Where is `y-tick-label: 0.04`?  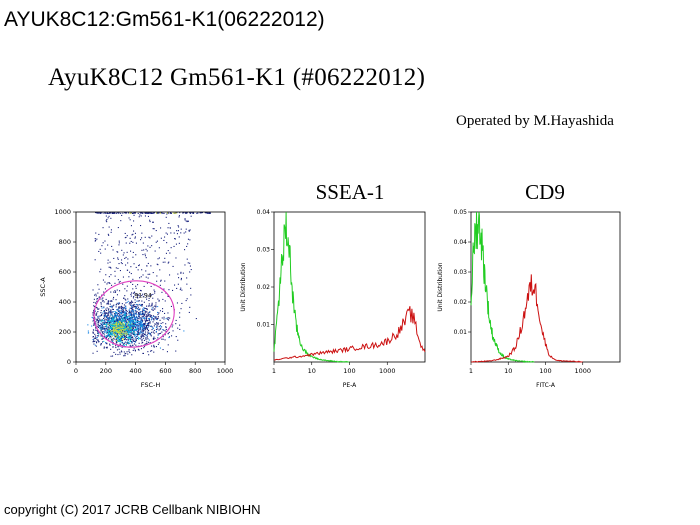
y-tick-label: 0.04 is located at coordinates (461, 242).